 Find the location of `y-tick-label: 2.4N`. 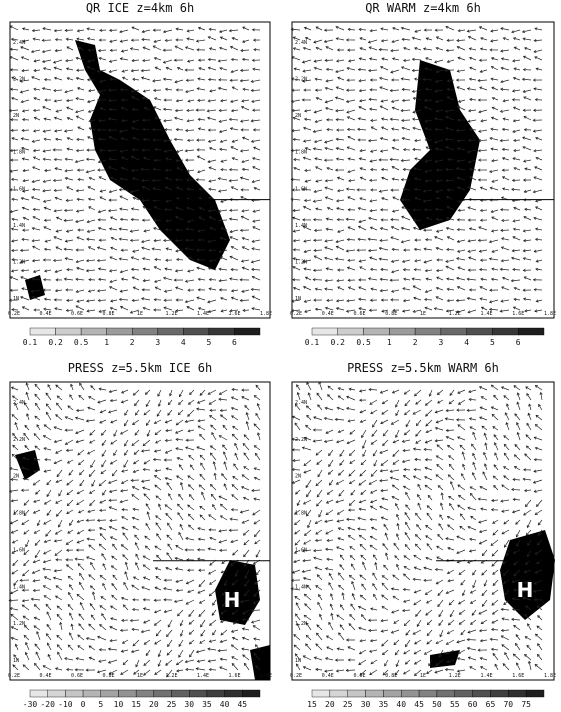

y-tick-label: 2.4N is located at coordinates (301, 43).